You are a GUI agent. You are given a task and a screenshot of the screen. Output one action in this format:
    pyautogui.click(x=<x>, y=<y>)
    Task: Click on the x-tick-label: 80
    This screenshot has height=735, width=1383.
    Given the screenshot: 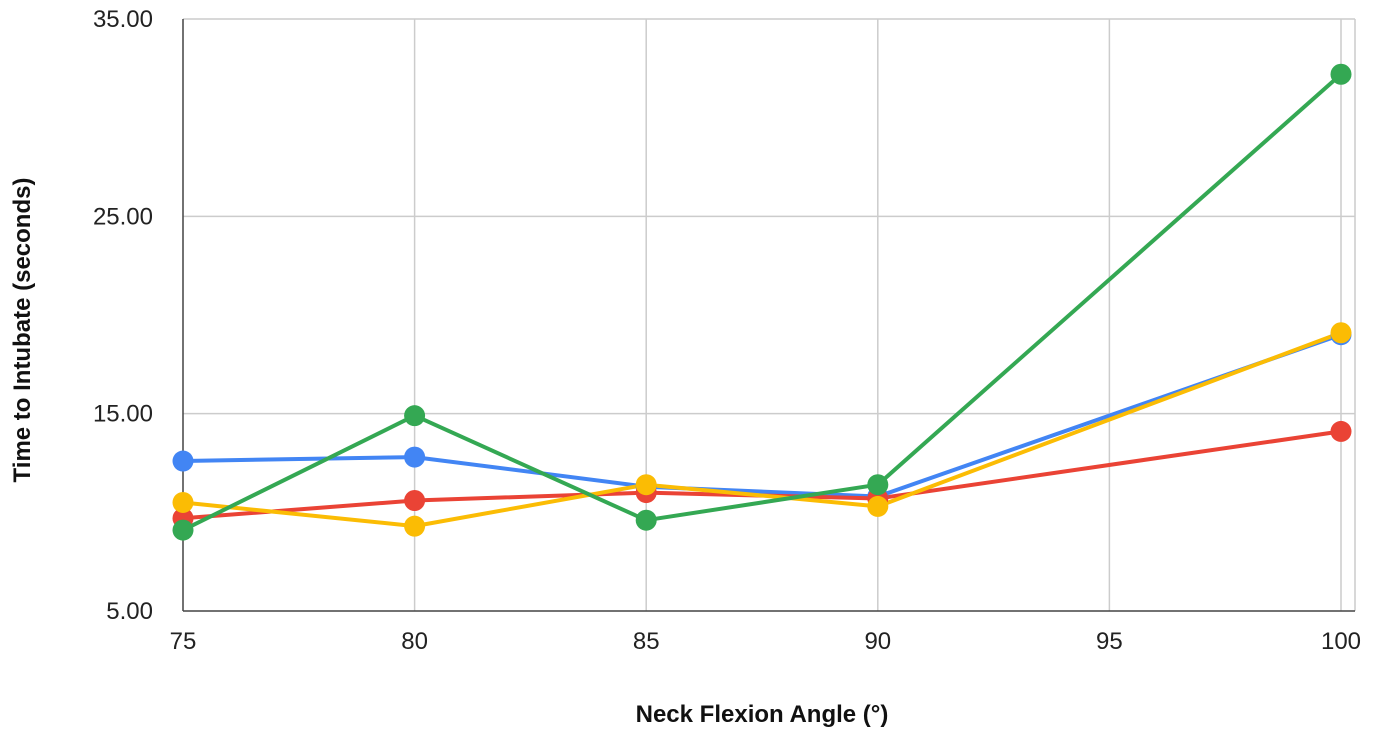 What is the action you would take?
    pyautogui.click(x=414, y=641)
    